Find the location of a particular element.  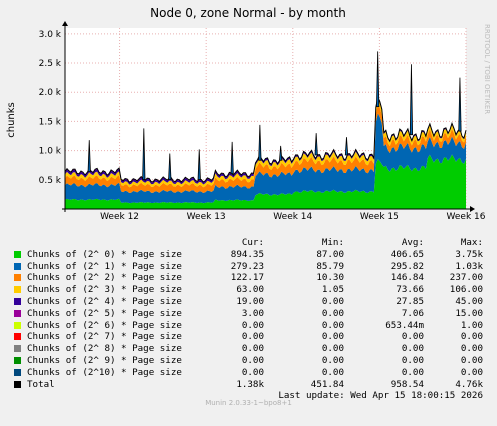

munin-version: Munin 2.0.33-1~bpo8+1 is located at coordinates (248, 403).